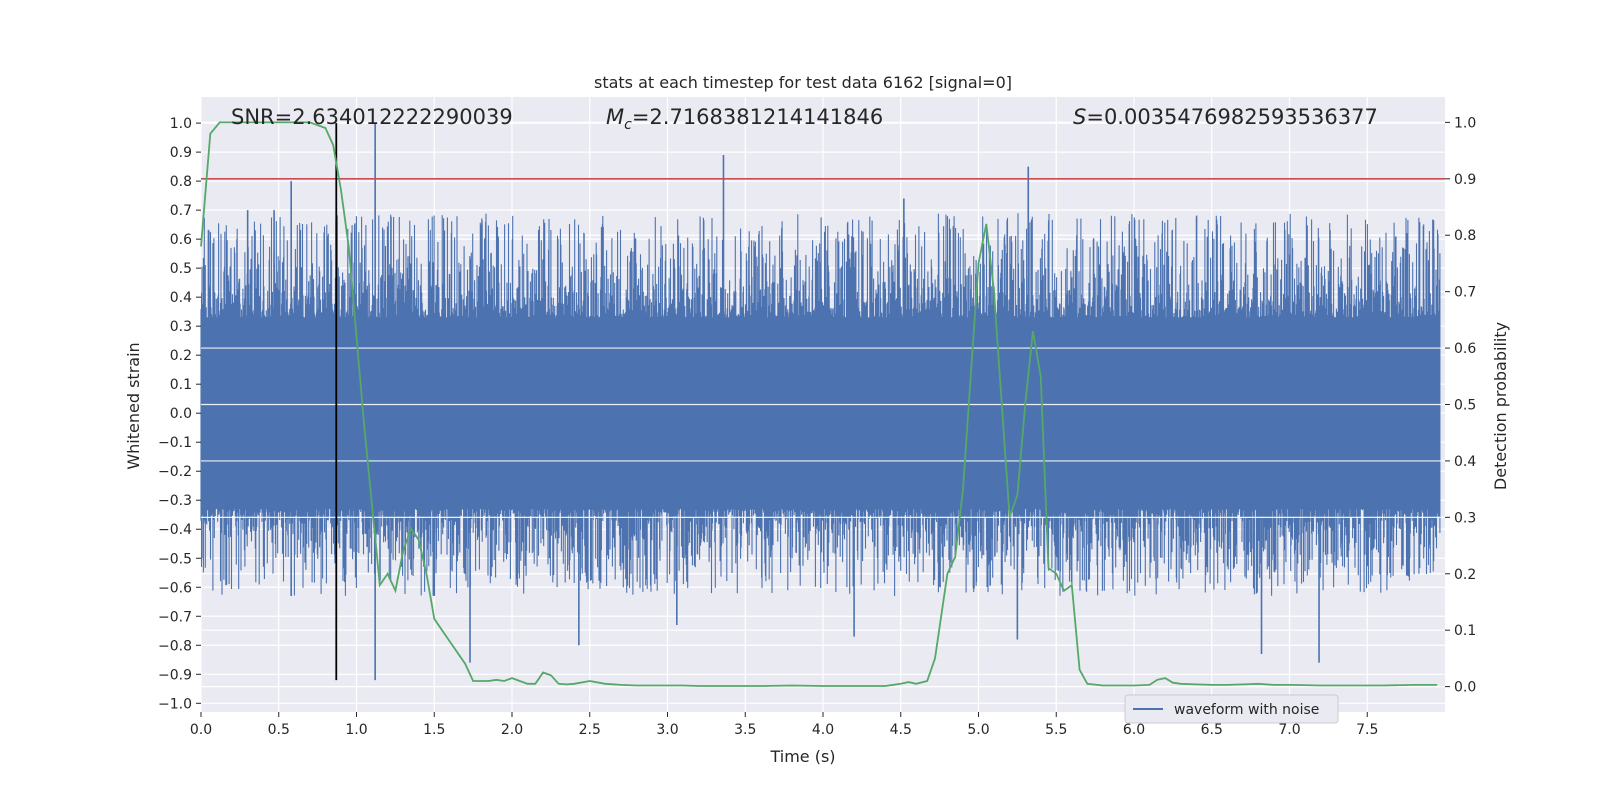 The width and height of the screenshot is (1600, 800). Describe the element at coordinates (1465, 349) in the screenshot. I see `y-right-tick-label: 0.6` at that location.